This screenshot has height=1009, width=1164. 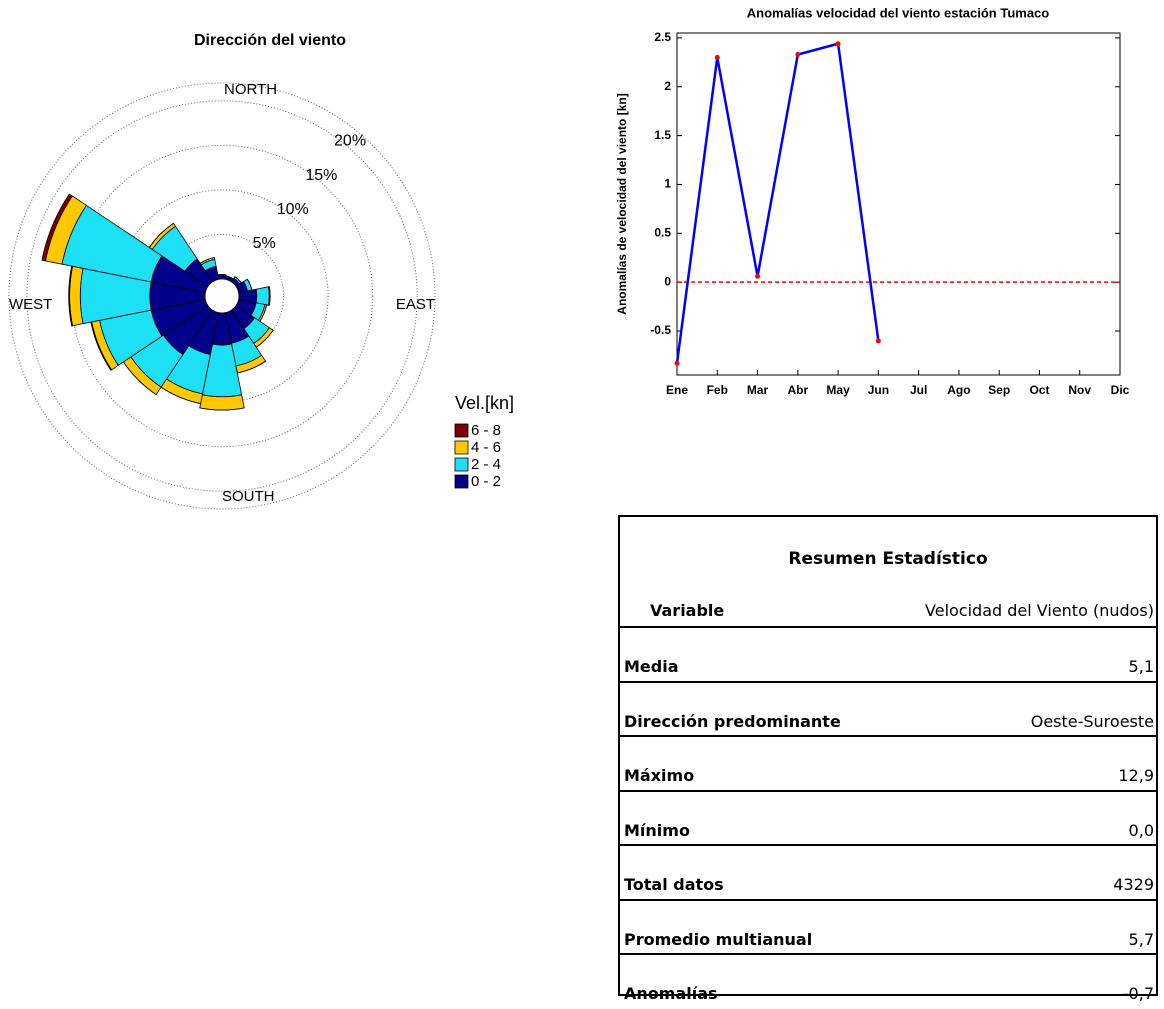 What do you see at coordinates (758, 390) in the screenshot?
I see `x-tick-label: Mar` at bounding box center [758, 390].